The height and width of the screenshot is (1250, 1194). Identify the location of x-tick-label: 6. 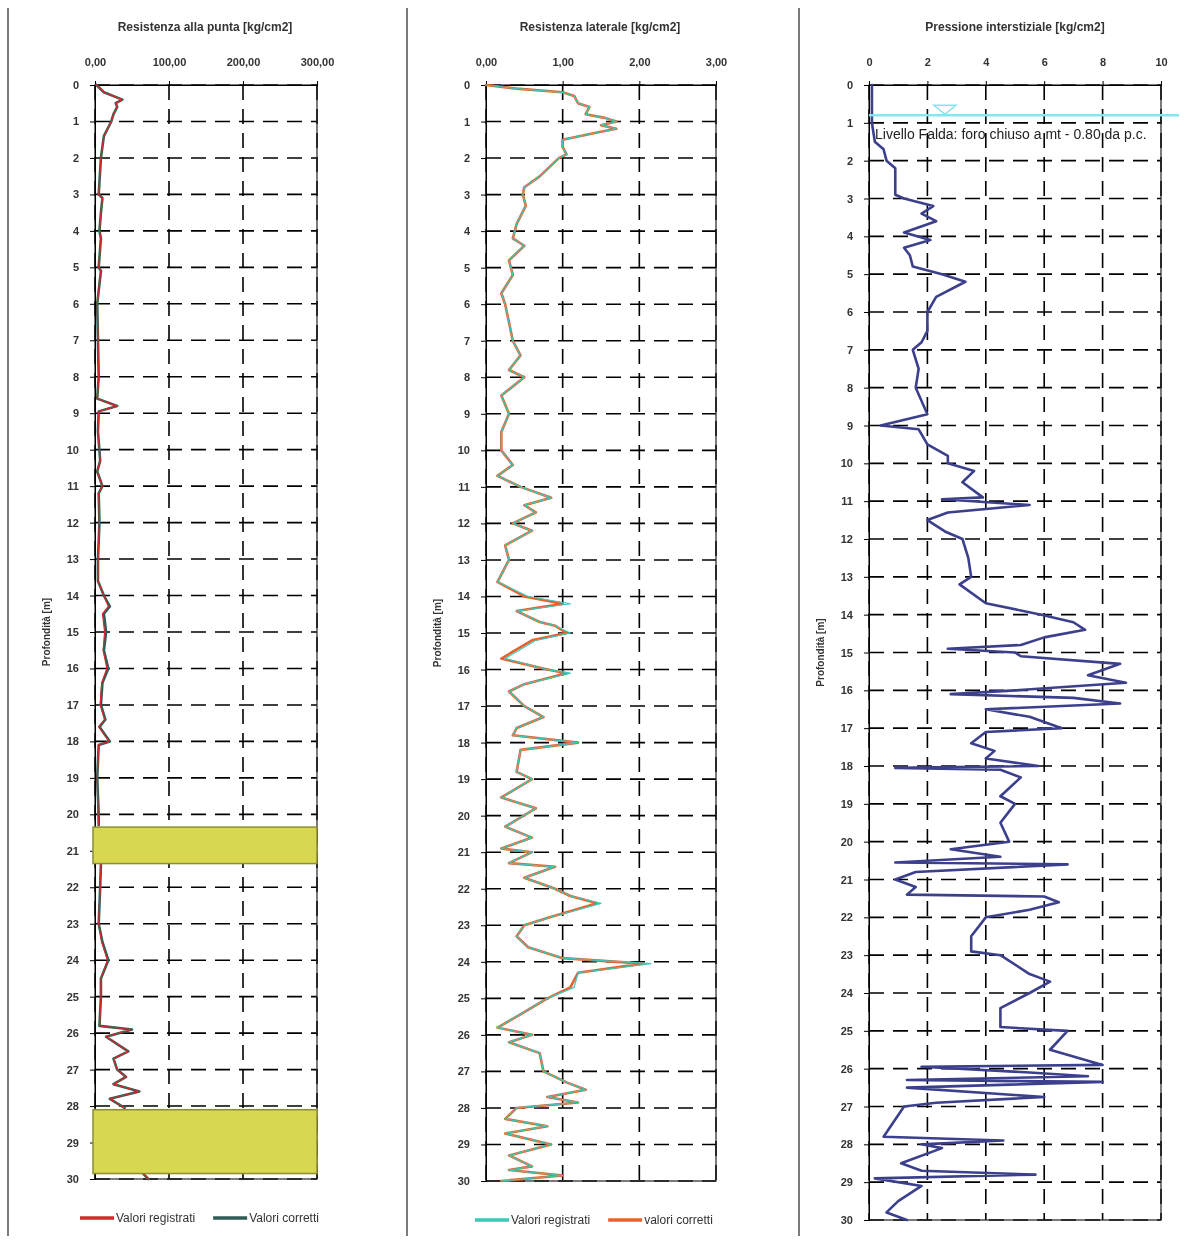
(1044, 62).